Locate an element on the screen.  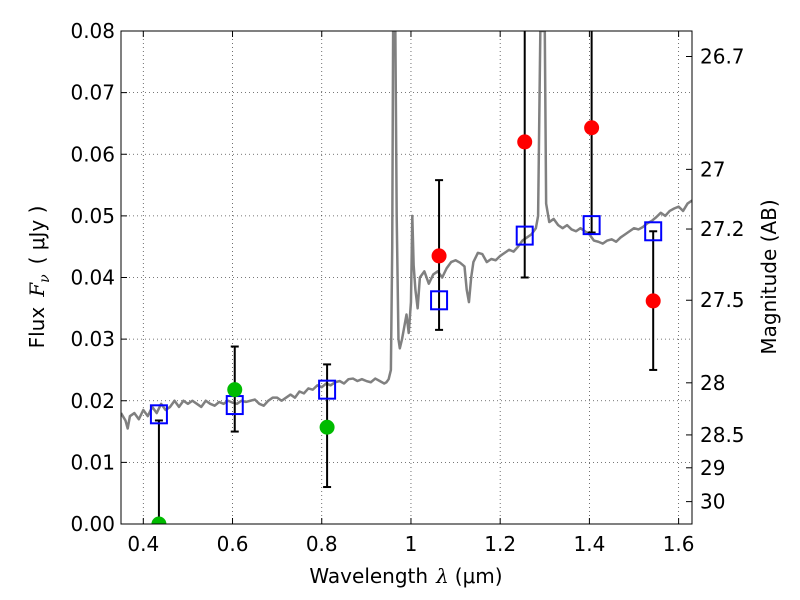
y2-tick-labels: 26.7 27 27.2 27.5 28 28.5 29 30 is located at coordinates (722, 278).